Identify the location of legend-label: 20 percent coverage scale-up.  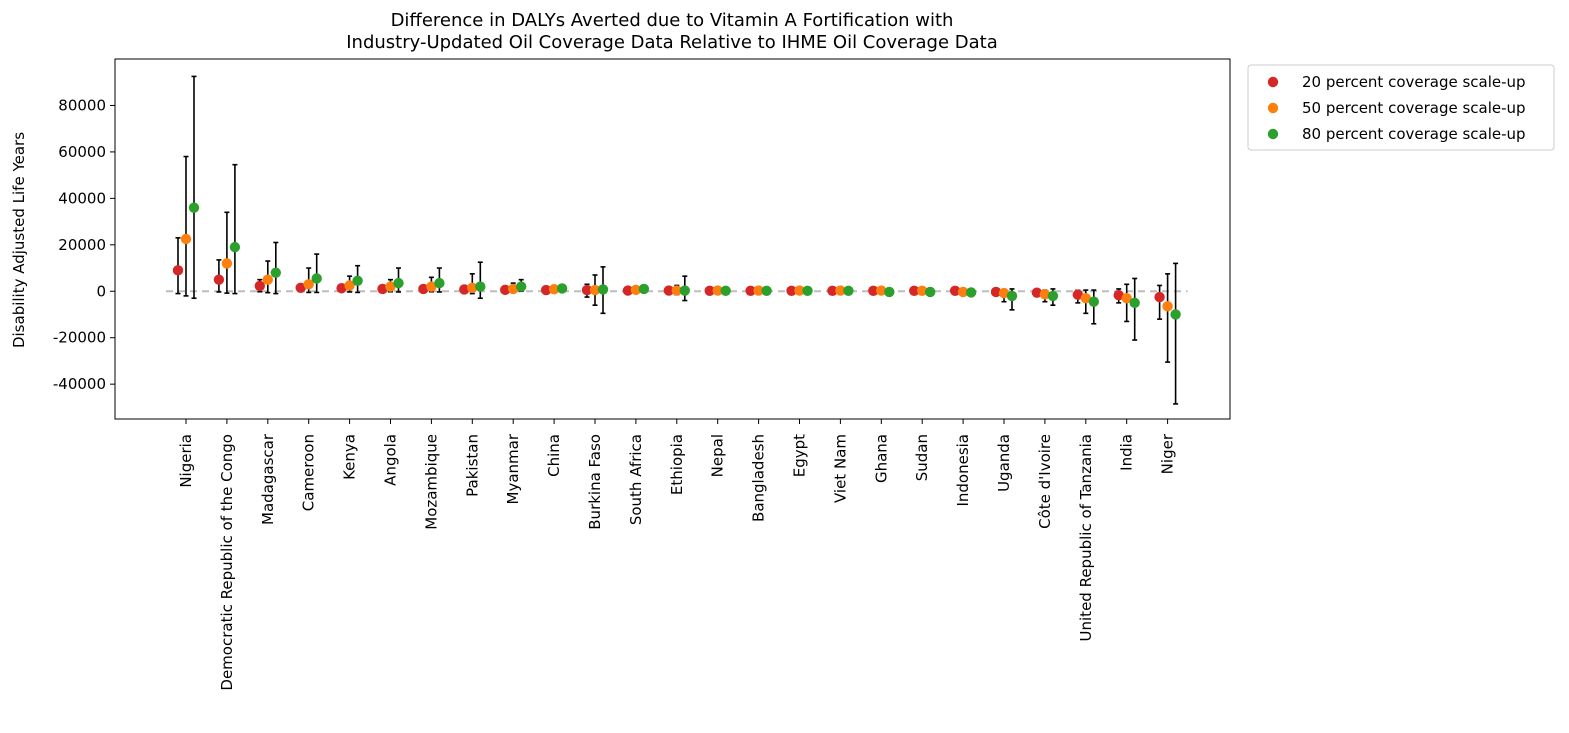
(1414, 82).